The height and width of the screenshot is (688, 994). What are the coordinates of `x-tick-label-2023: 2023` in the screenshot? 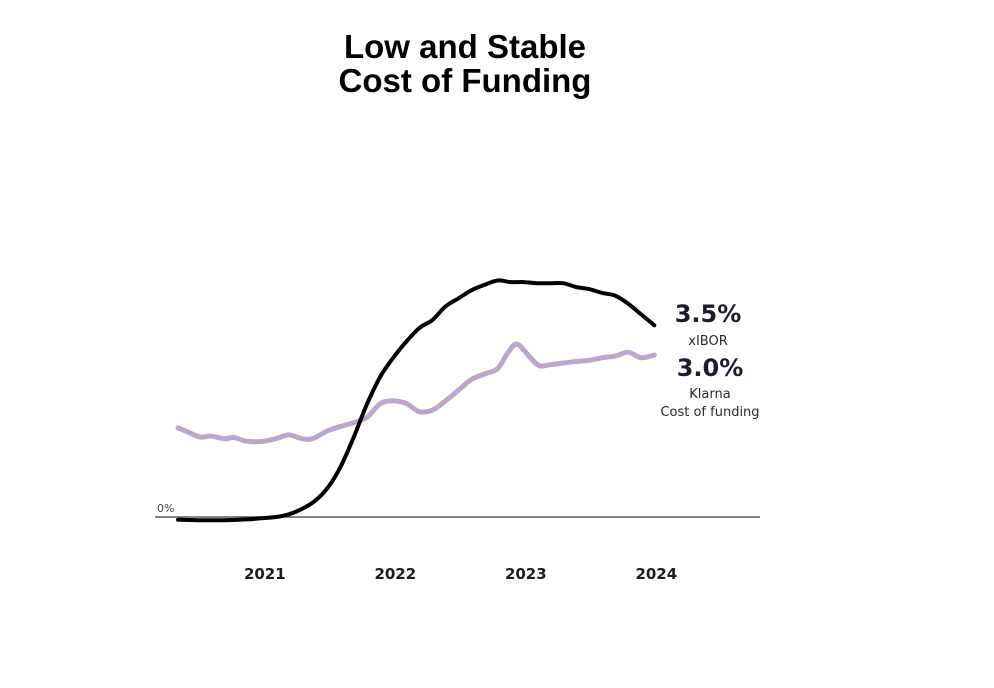 It's located at (526, 574).